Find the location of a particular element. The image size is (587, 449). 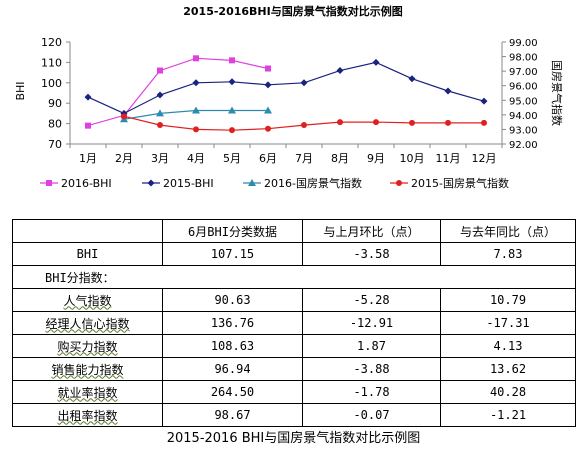

x-tick-label: 11月 is located at coordinates (448, 158).